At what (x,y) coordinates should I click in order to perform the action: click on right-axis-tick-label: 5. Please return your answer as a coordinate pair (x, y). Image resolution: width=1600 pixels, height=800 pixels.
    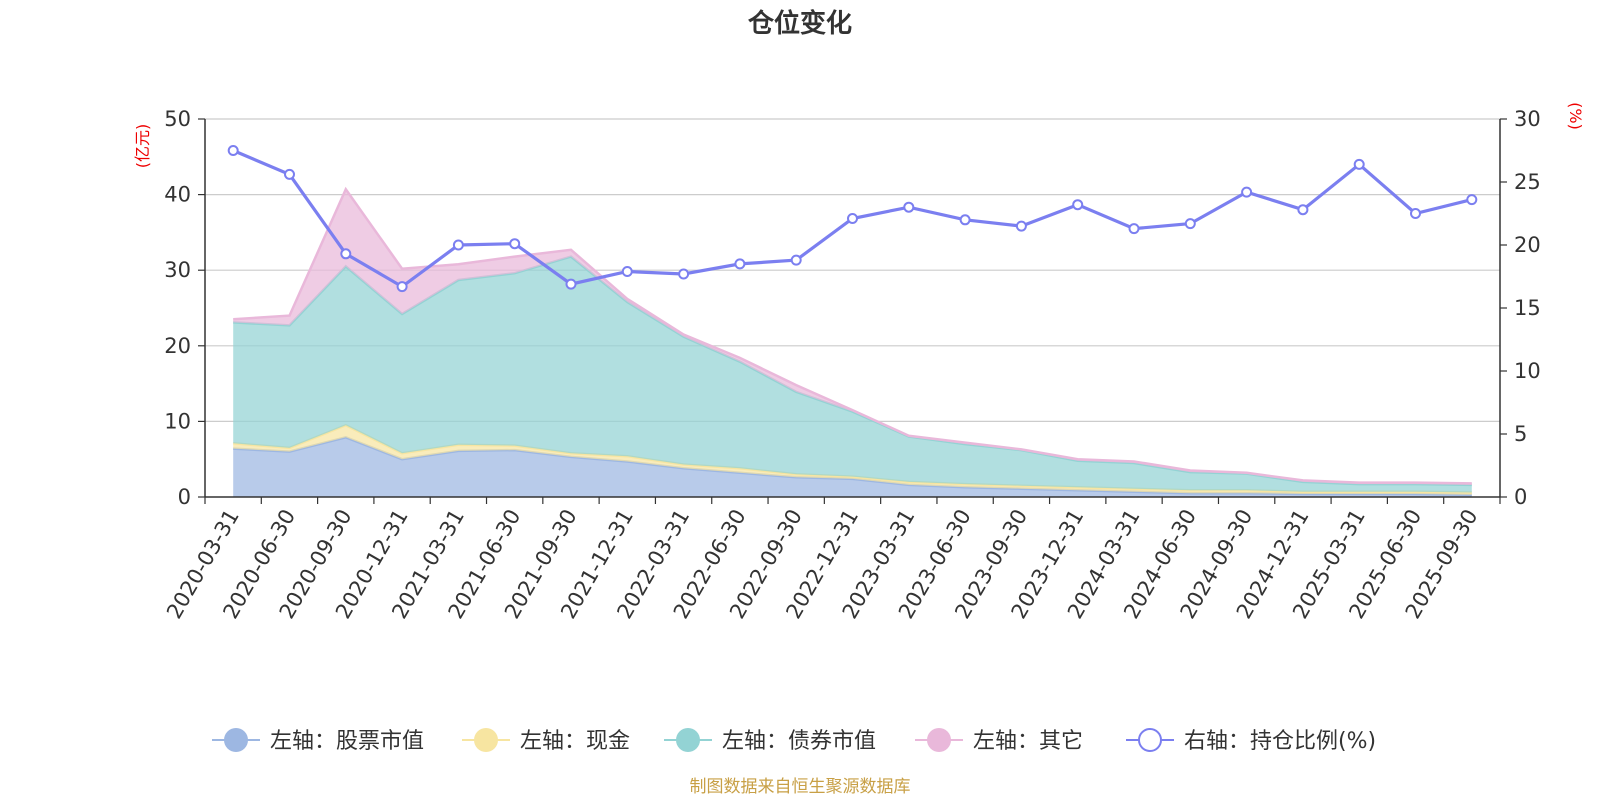
    Looking at the image, I should click on (1520, 434).